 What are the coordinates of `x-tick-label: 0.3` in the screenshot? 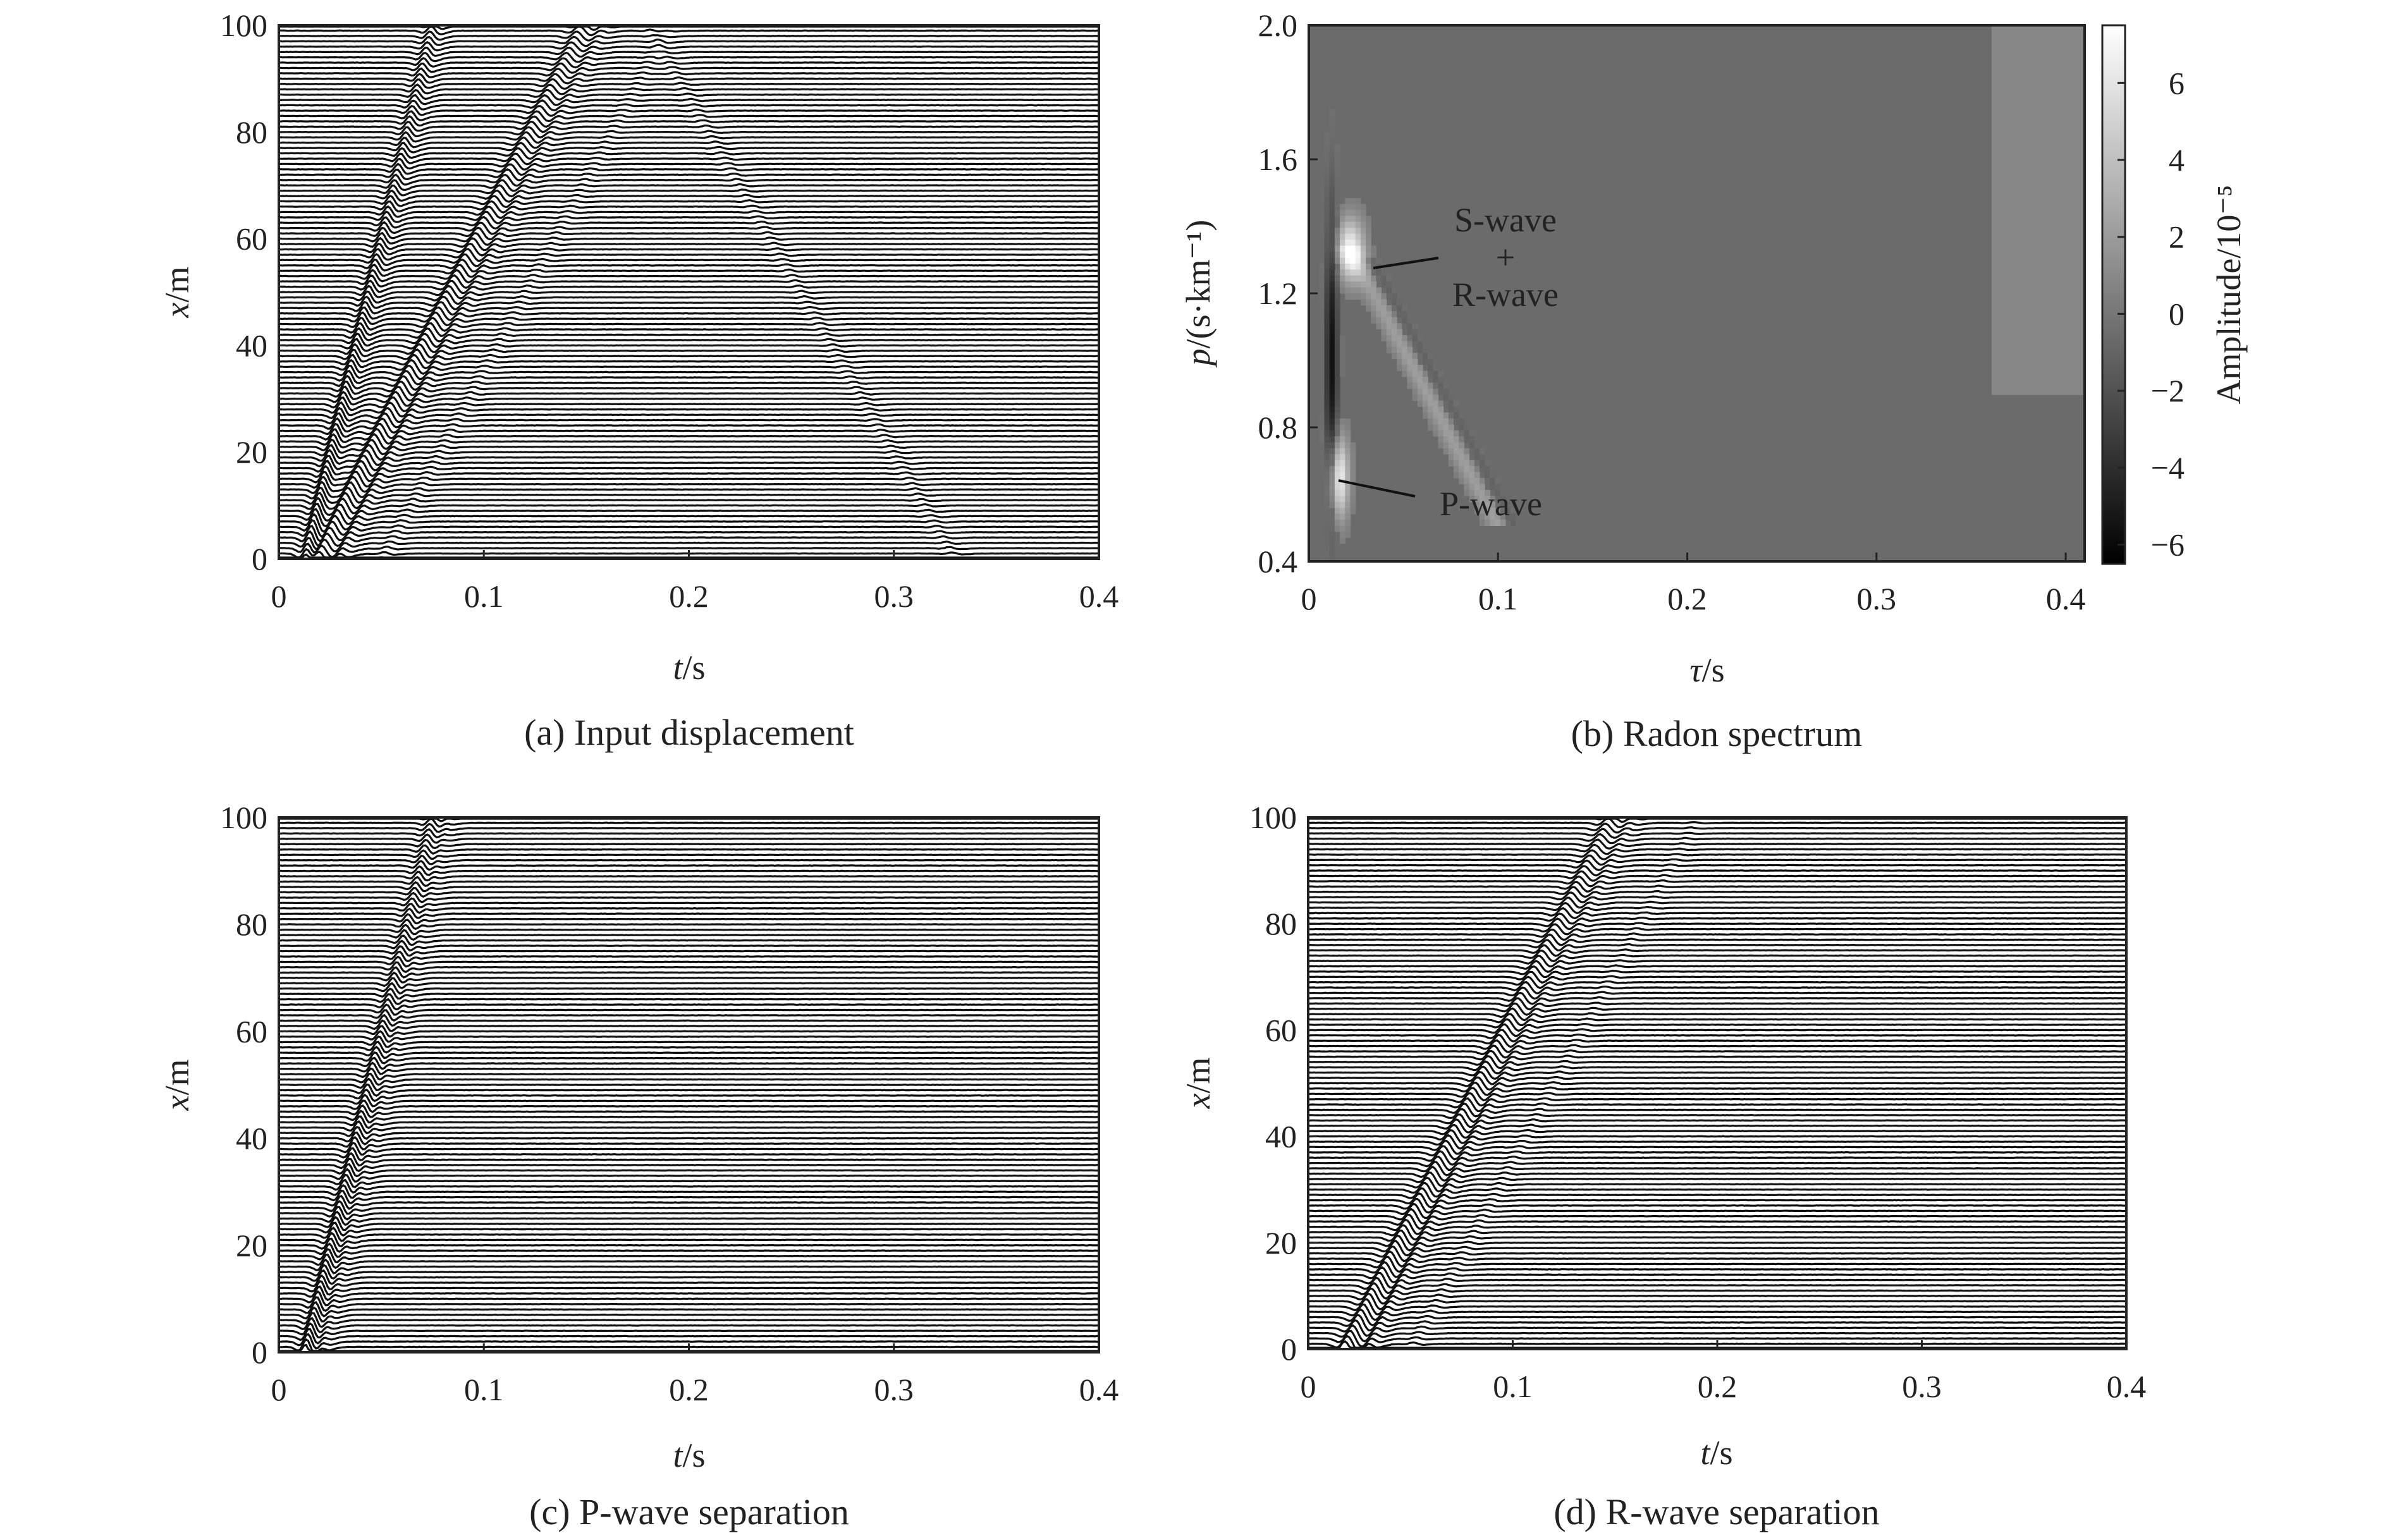 It's located at (1922, 1386).